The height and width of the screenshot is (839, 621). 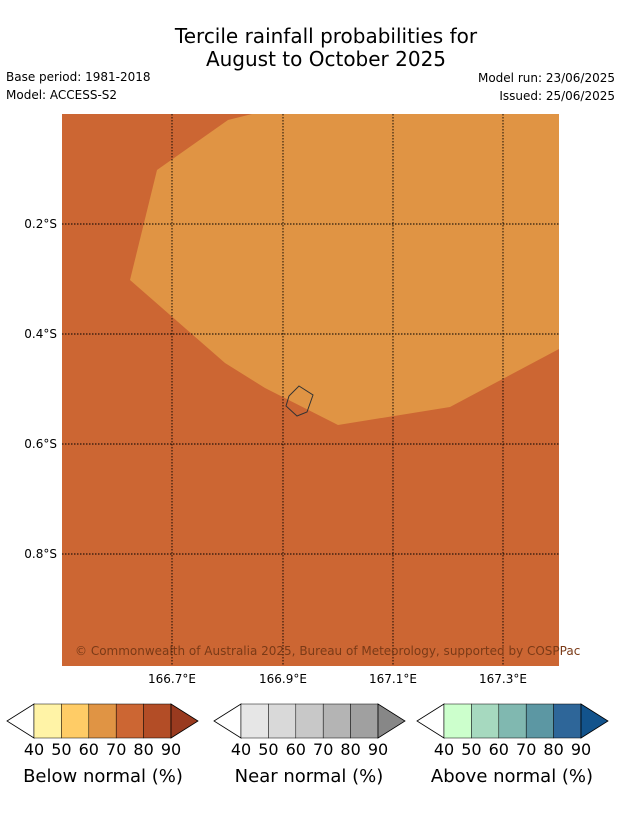 I want to click on lat-label: 0.8°S, so click(x=40, y=554).